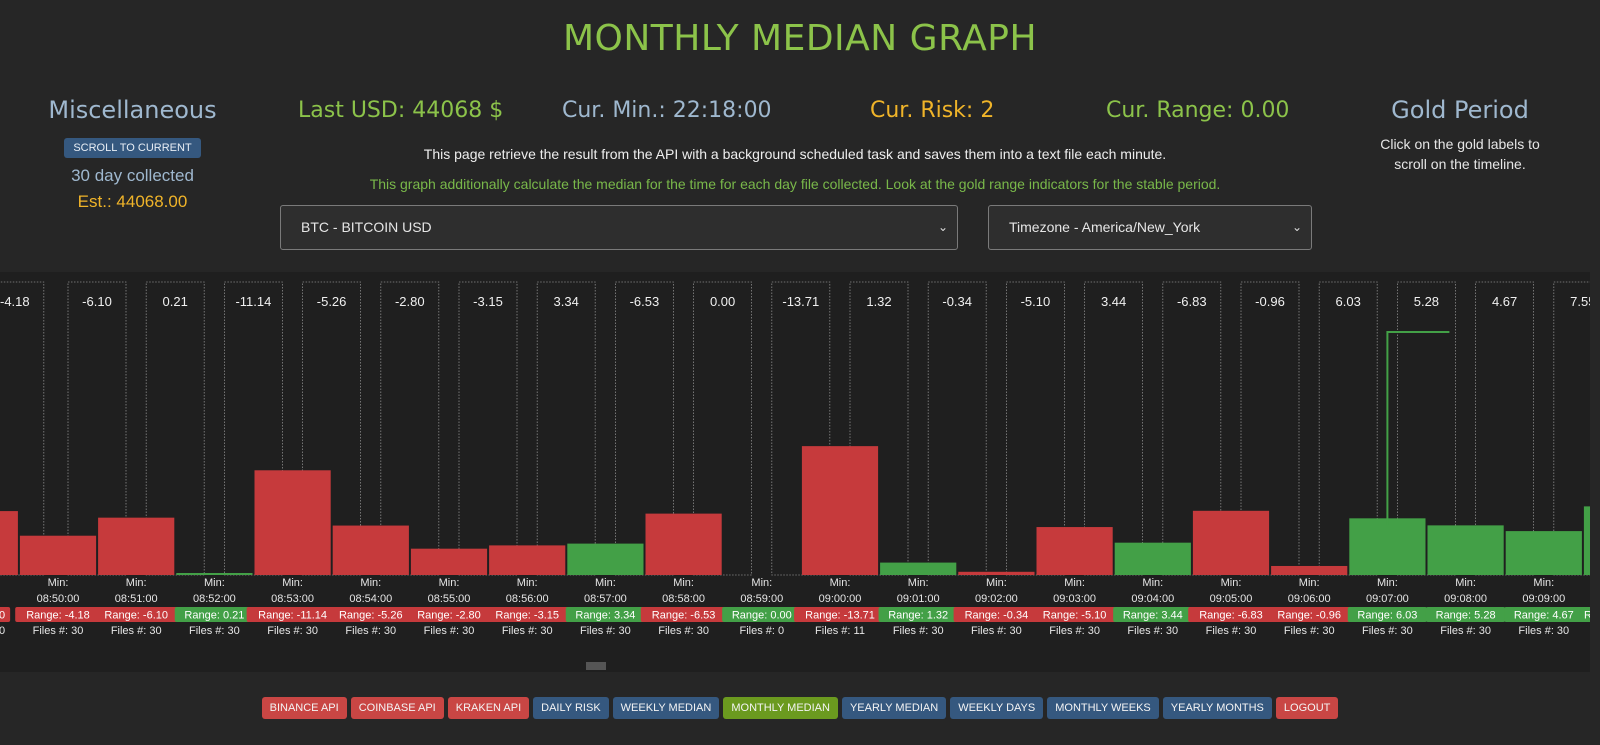 Image resolution: width=1600 pixels, height=745 pixels. What do you see at coordinates (527, 616) in the screenshot?
I see `range-badge-label: Range: -3.15` at bounding box center [527, 616].